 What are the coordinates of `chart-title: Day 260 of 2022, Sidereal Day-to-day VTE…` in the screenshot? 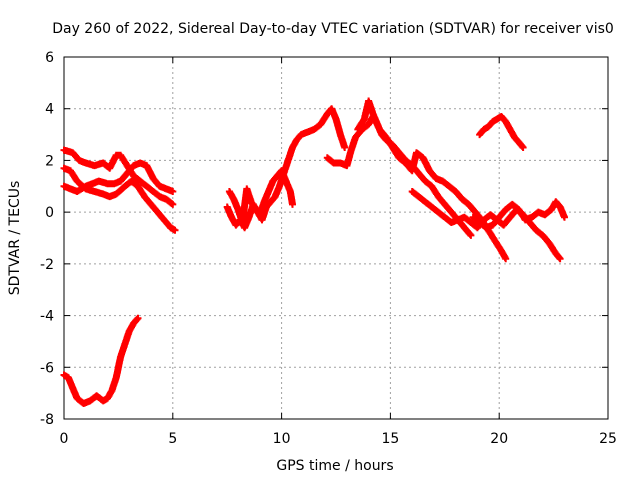 It's located at (333, 29).